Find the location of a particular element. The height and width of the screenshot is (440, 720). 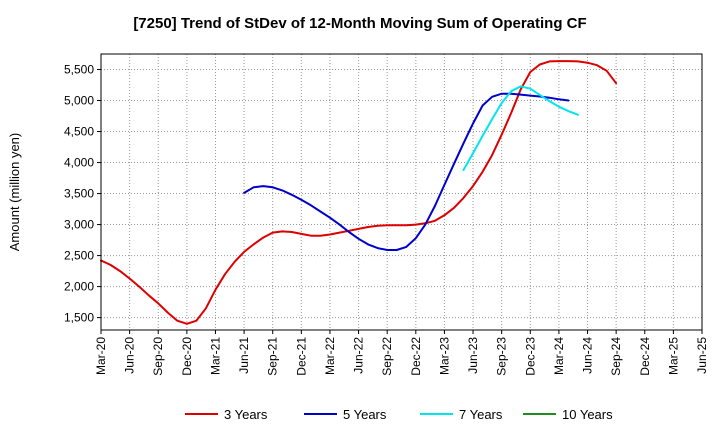

y-tick-label: 2,000 is located at coordinates (79, 287).